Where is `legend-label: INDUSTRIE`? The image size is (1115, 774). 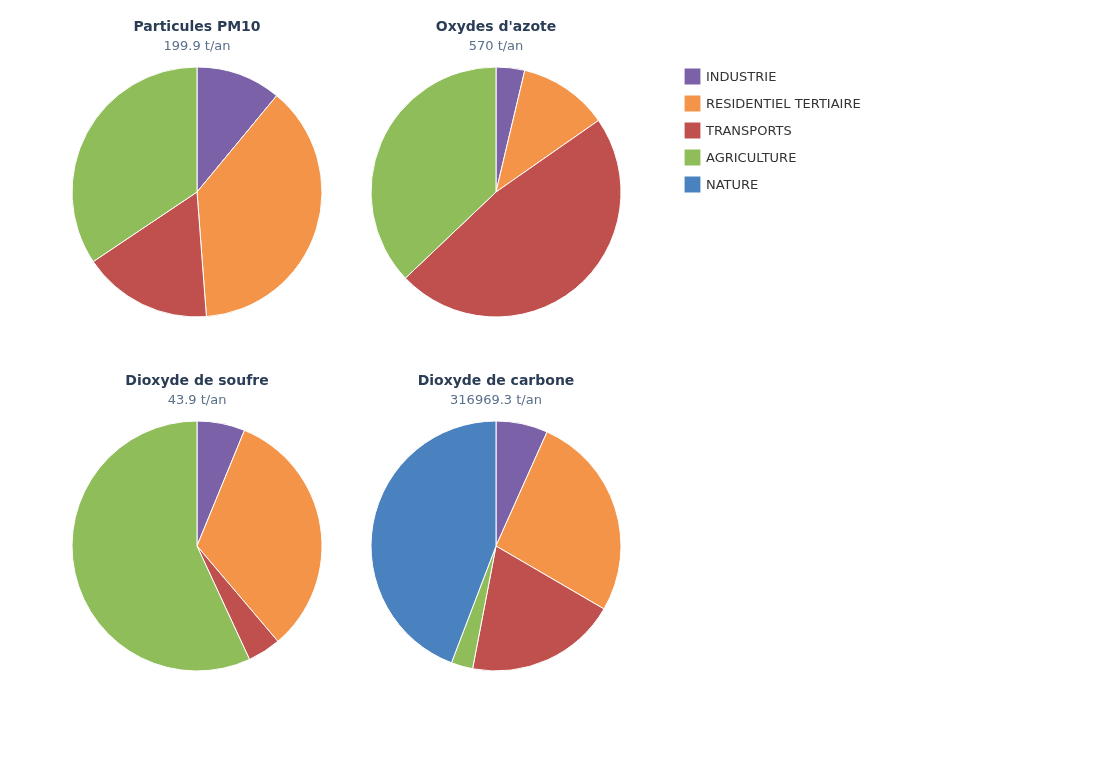
legend-label: INDUSTRIE is located at coordinates (741, 76).